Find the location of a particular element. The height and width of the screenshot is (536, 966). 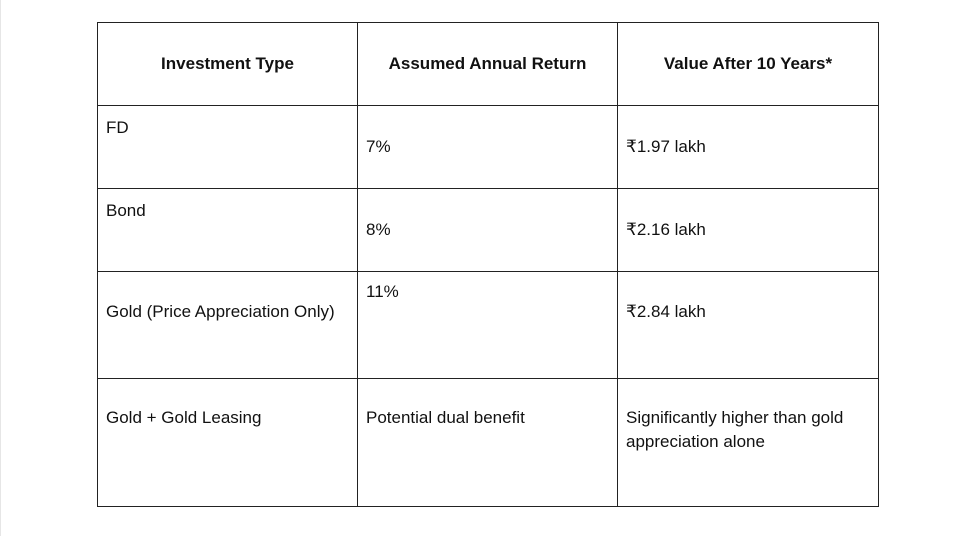

table-row: FD 7% ₹1.97 lakh is located at coordinates (488, 147).